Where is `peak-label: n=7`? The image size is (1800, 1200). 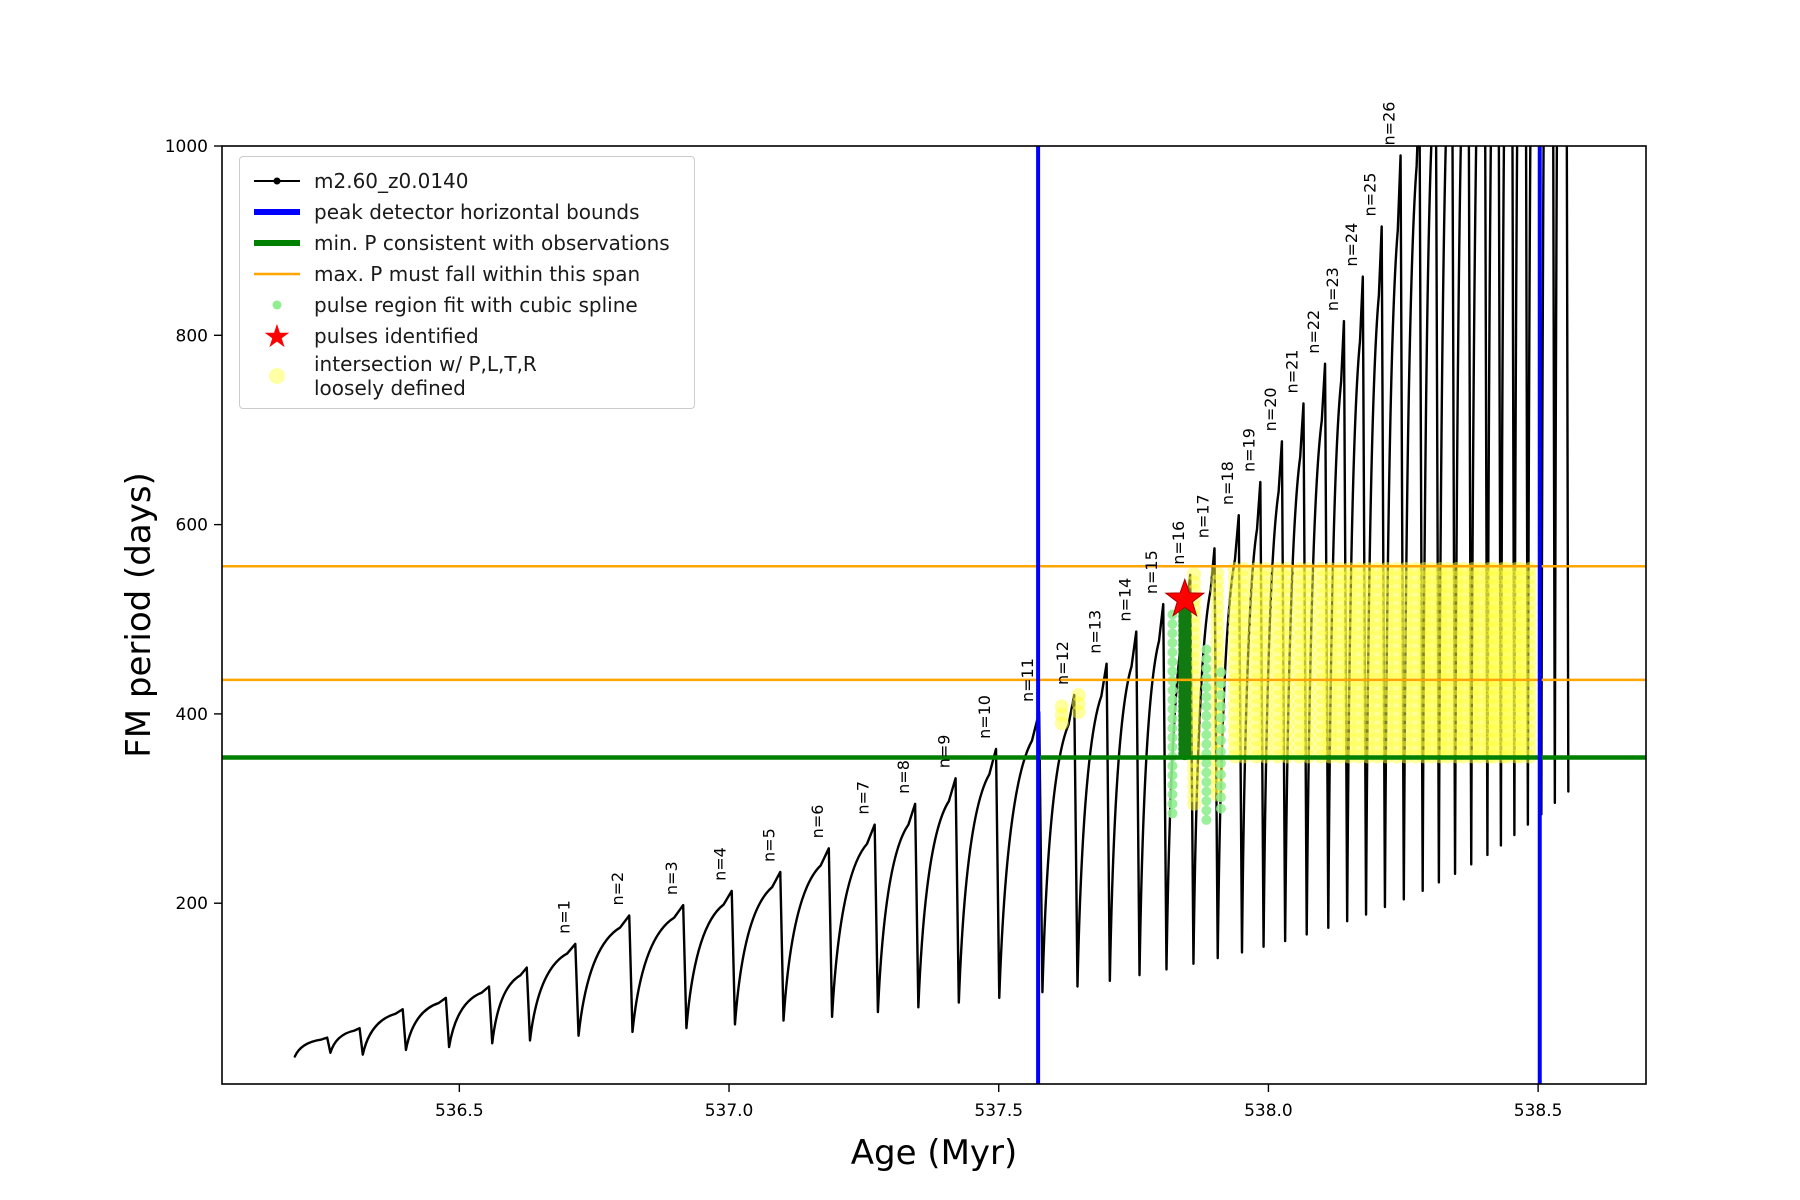 peak-label: n=7 is located at coordinates (863, 798).